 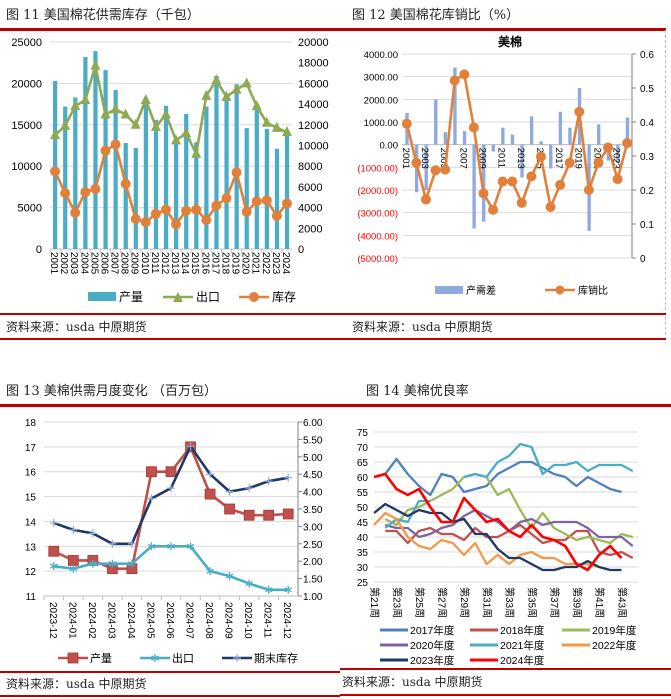 I want to click on y-tick-label: 70, so click(x=363, y=448).